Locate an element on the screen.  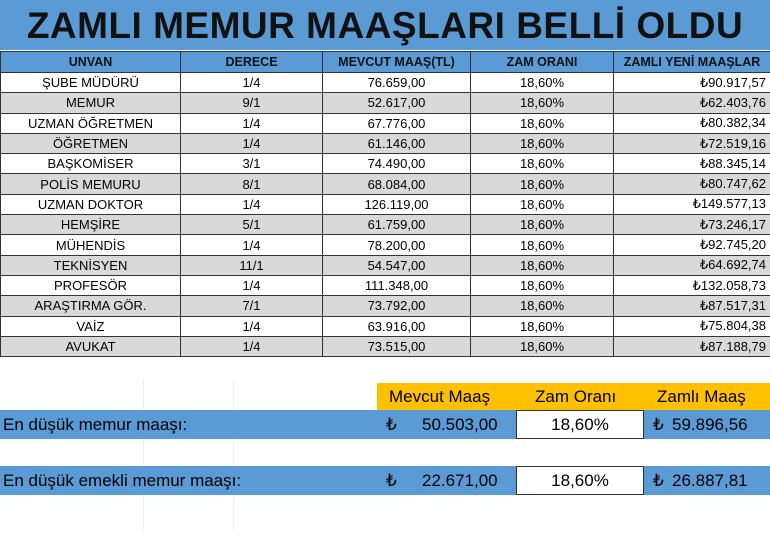
cell-unvan: PROFESÖR is located at coordinates (90, 285).